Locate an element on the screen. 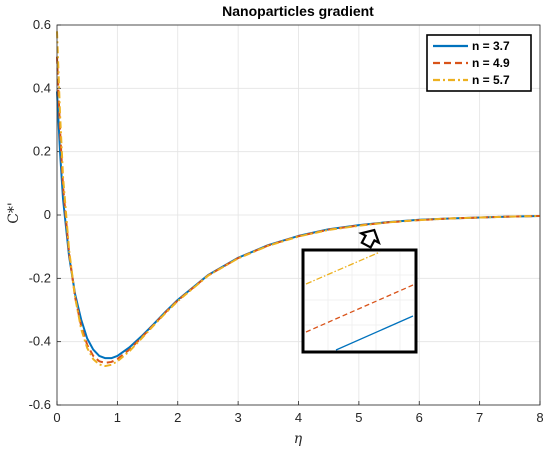  zoom-arrow-shape is located at coordinates (369, 238).